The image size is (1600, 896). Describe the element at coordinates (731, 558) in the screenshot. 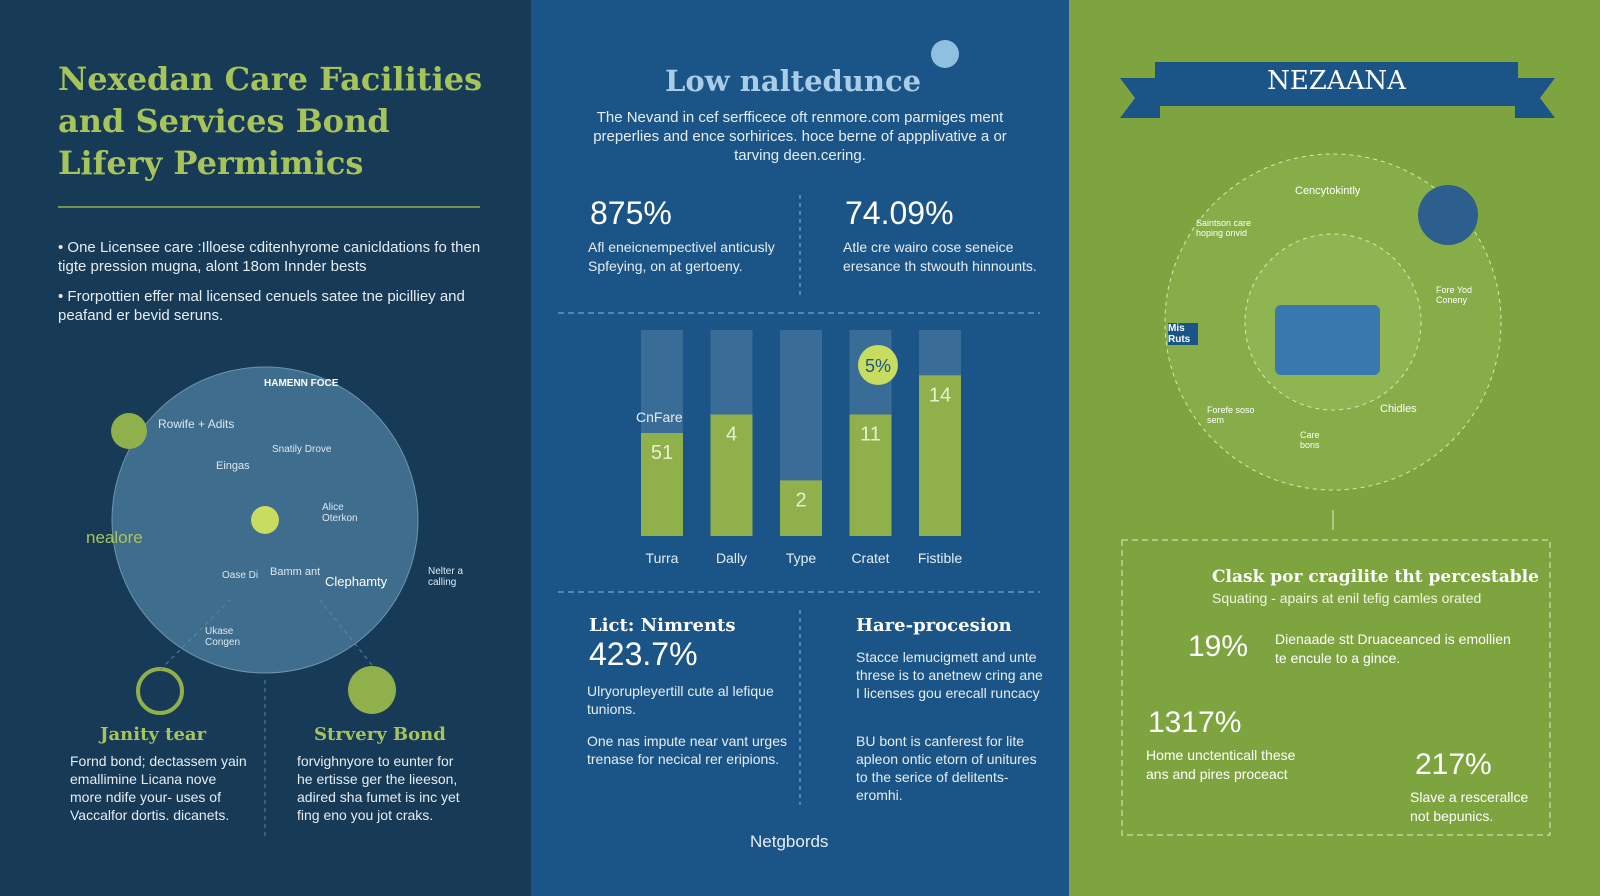

I see `category-label: Dally` at that location.